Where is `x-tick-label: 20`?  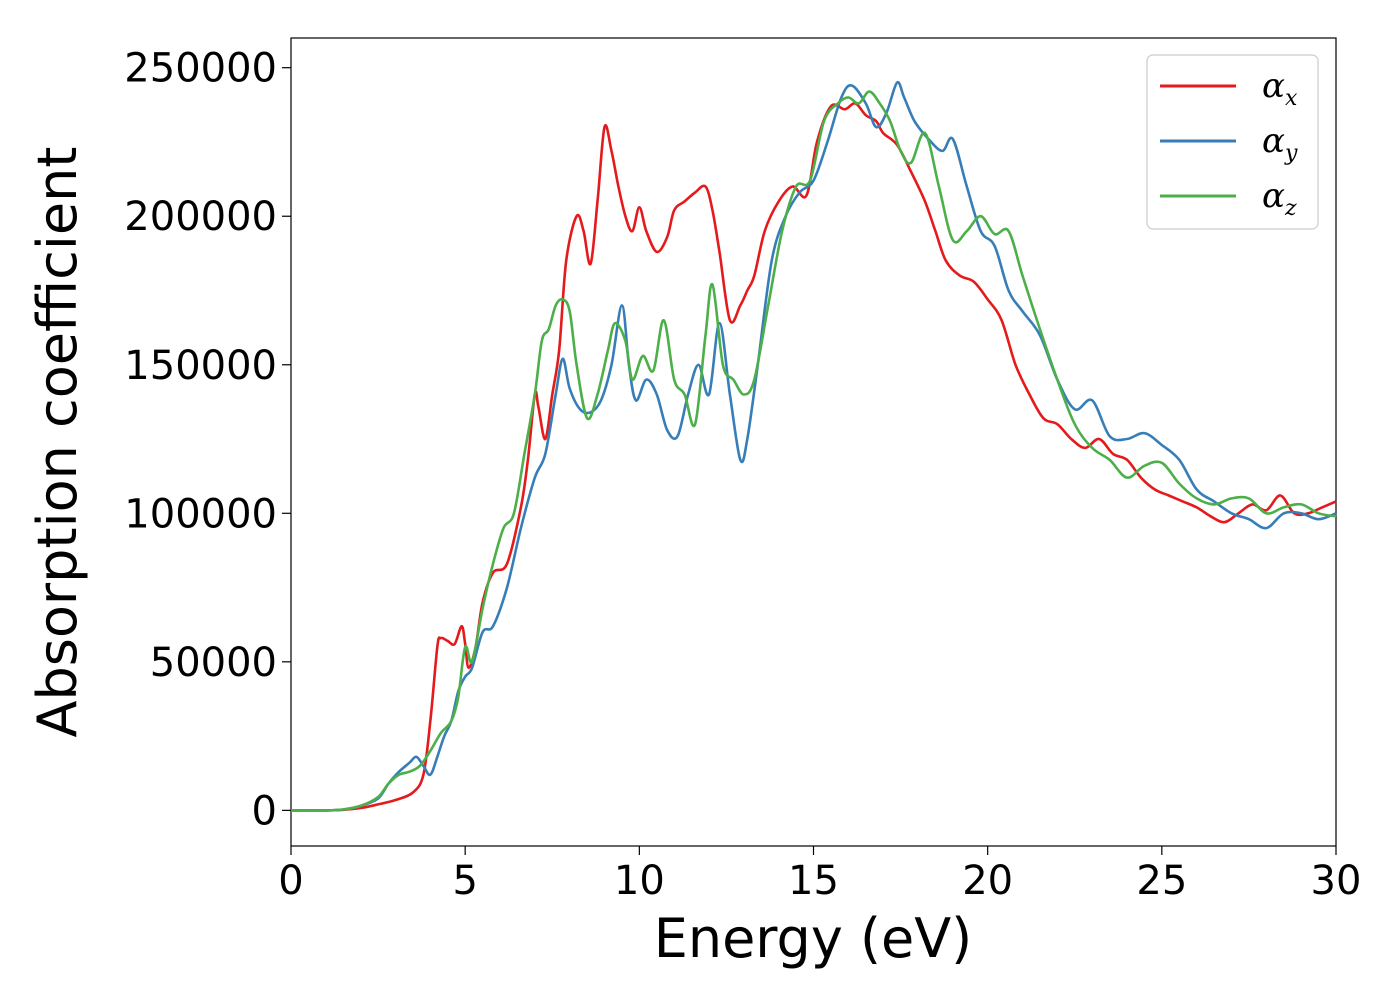 x-tick-label: 20 is located at coordinates (987, 881).